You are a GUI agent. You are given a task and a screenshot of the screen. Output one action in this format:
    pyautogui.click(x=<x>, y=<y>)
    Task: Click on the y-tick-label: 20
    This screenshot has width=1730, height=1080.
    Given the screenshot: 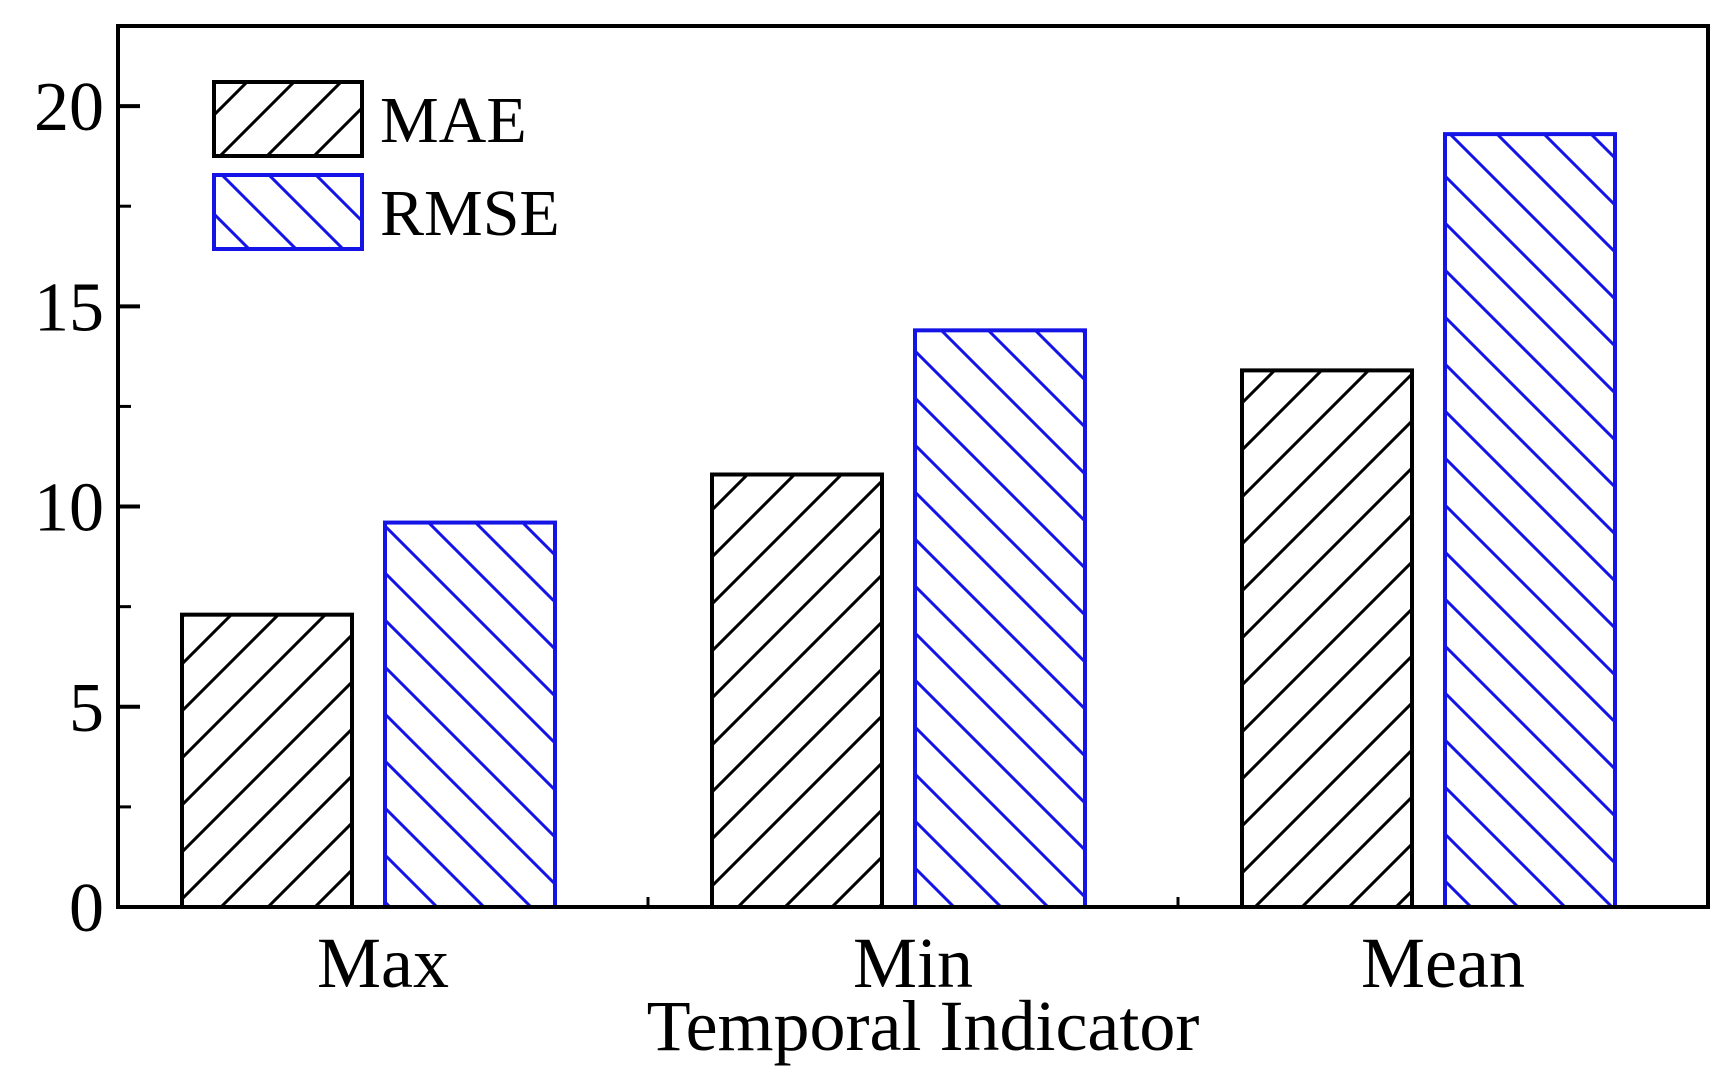 What is the action you would take?
    pyautogui.click(x=69, y=107)
    